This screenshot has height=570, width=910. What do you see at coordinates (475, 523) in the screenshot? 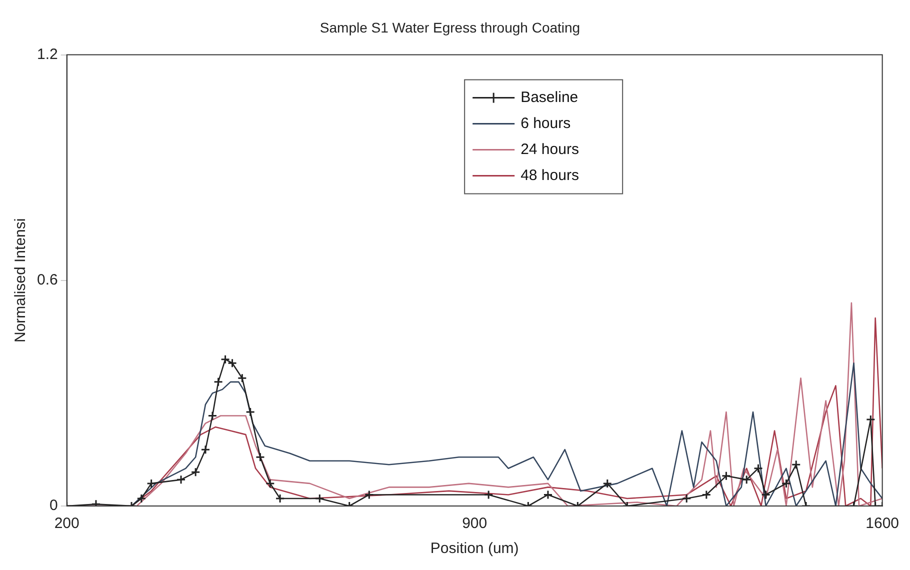
I see `x-tick-label: 900` at bounding box center [475, 523].